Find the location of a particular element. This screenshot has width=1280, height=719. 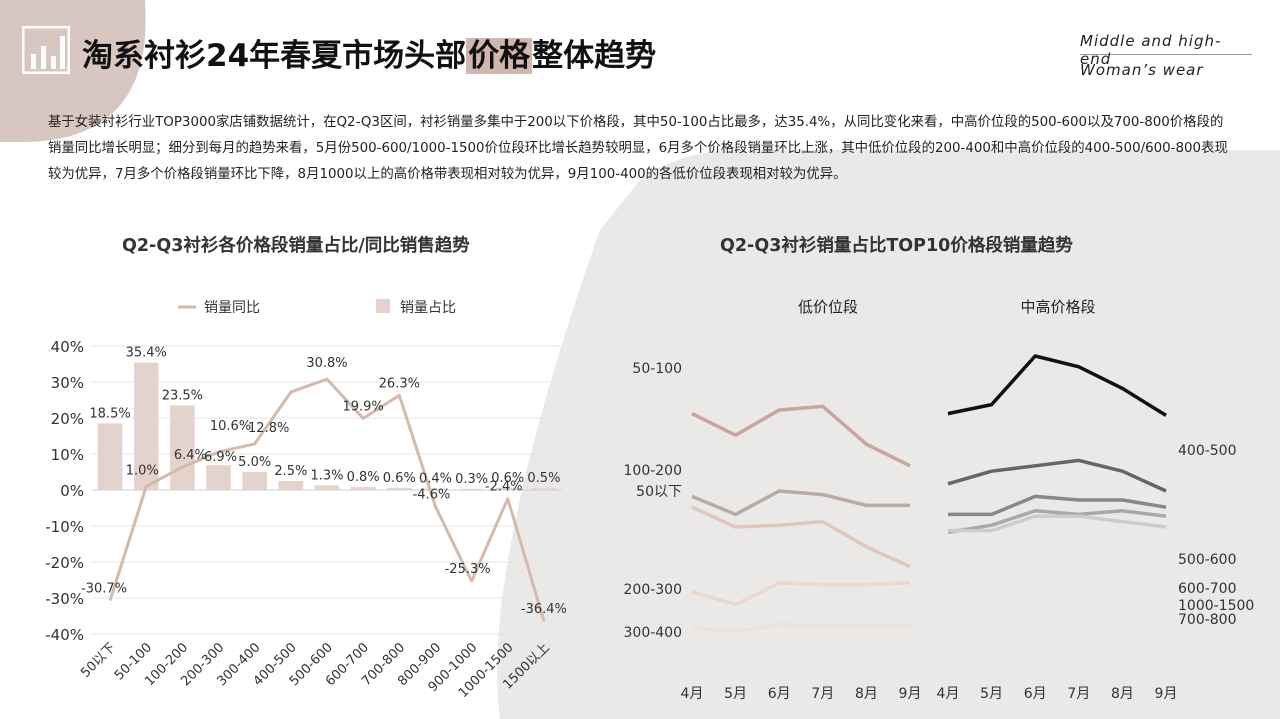

series-label: 700-800 is located at coordinates (1207, 620).